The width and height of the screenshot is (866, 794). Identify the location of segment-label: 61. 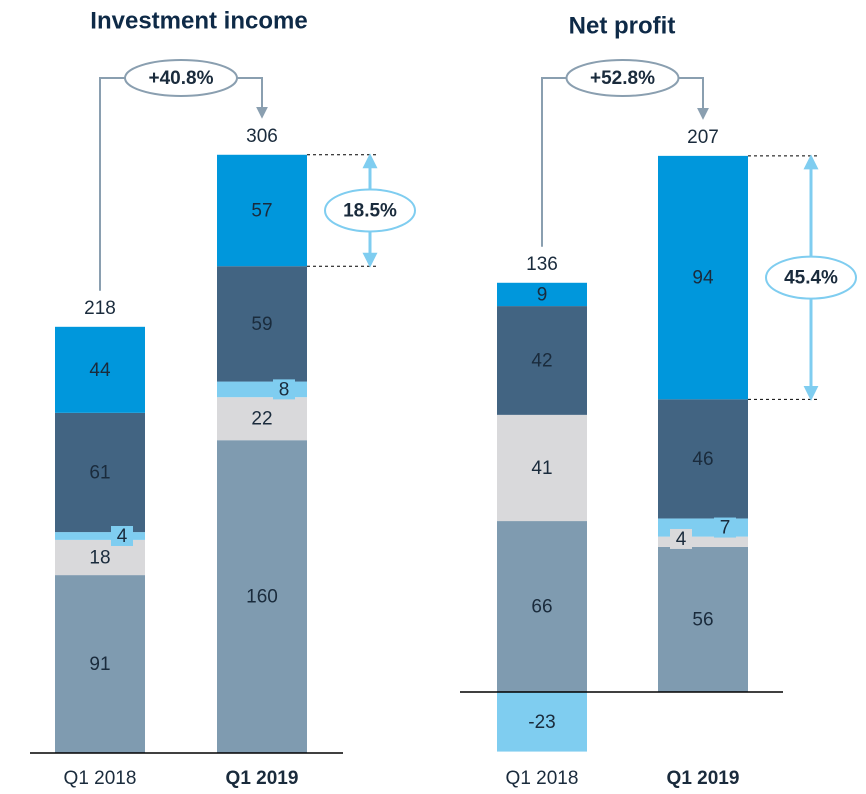
(99, 472).